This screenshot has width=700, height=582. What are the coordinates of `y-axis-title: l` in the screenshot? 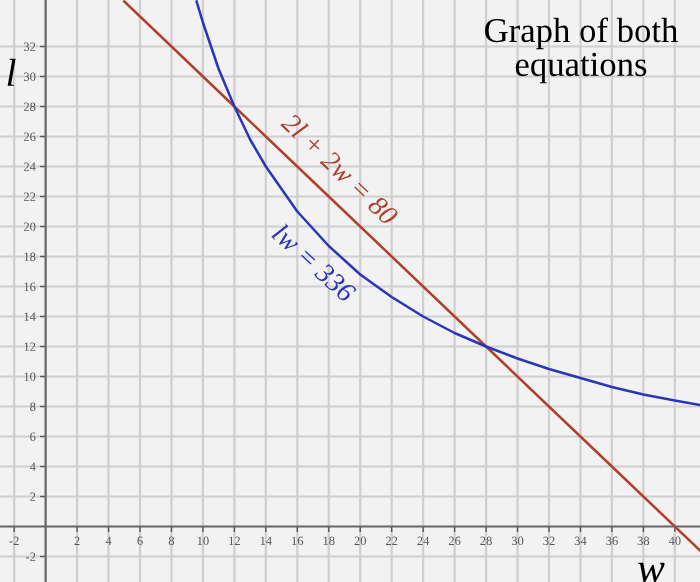 It's located at (11, 72).